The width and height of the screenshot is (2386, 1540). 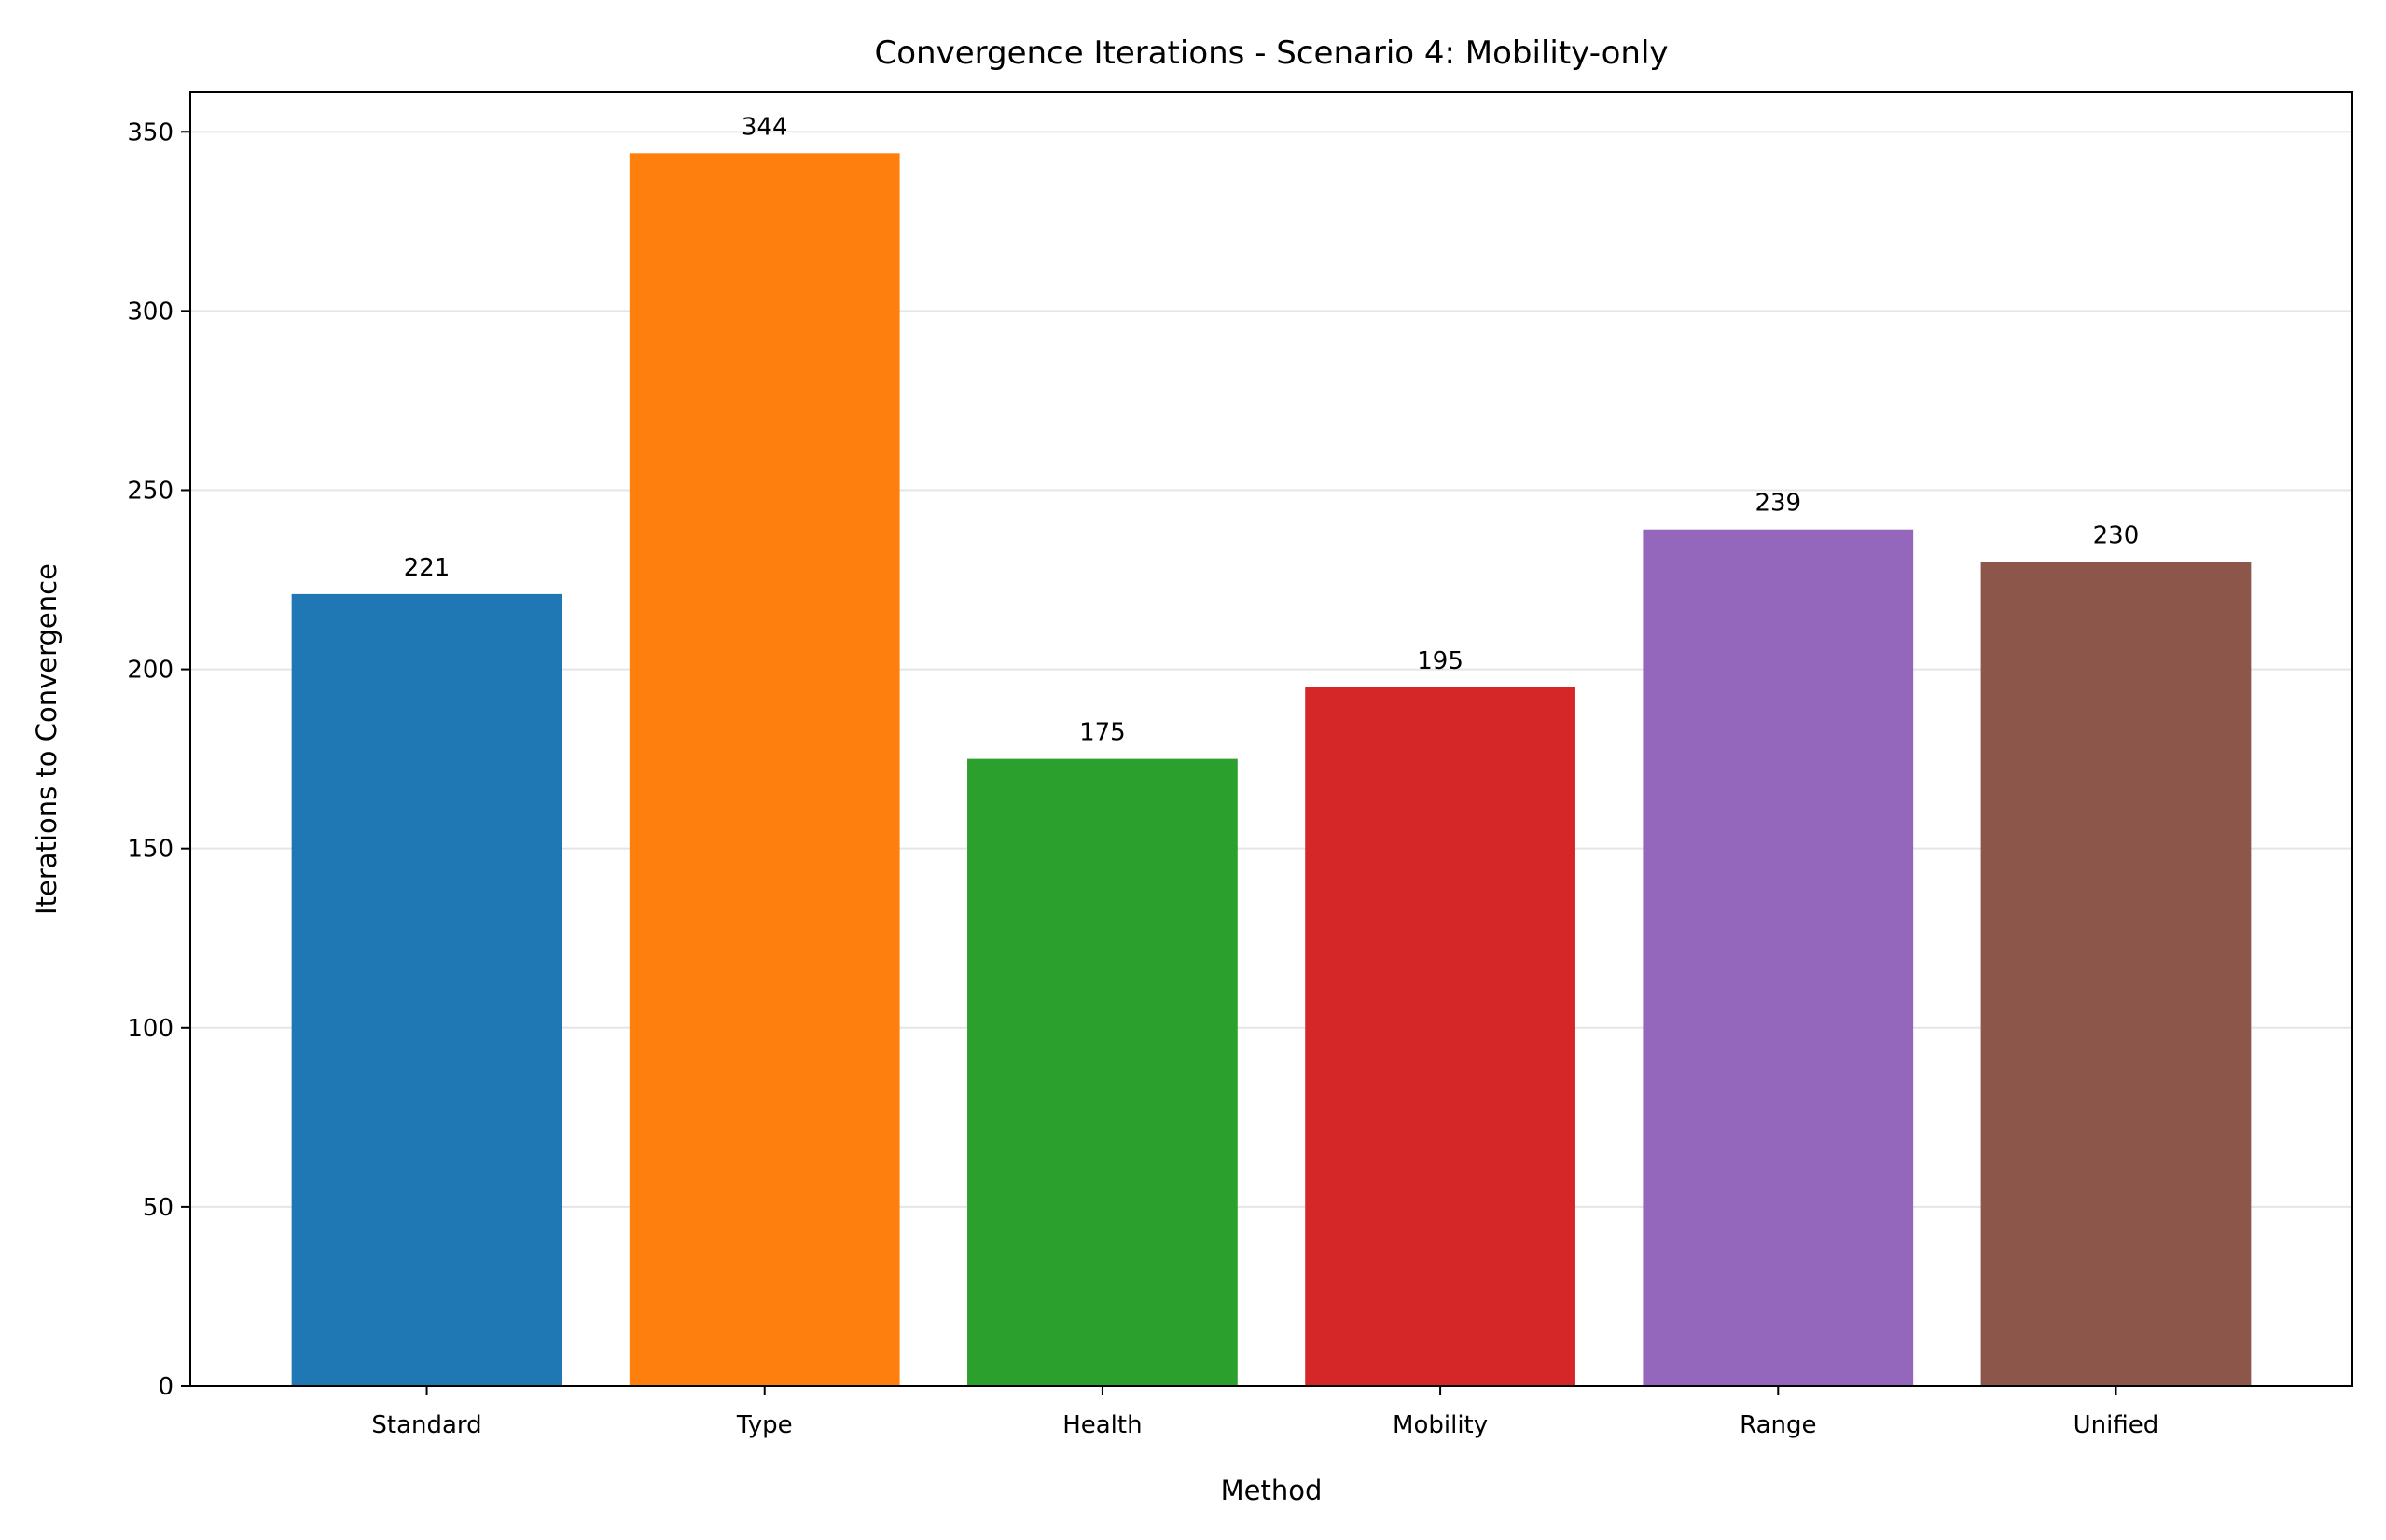 What do you see at coordinates (765, 127) in the screenshot?
I see `value-label-type: 344` at bounding box center [765, 127].